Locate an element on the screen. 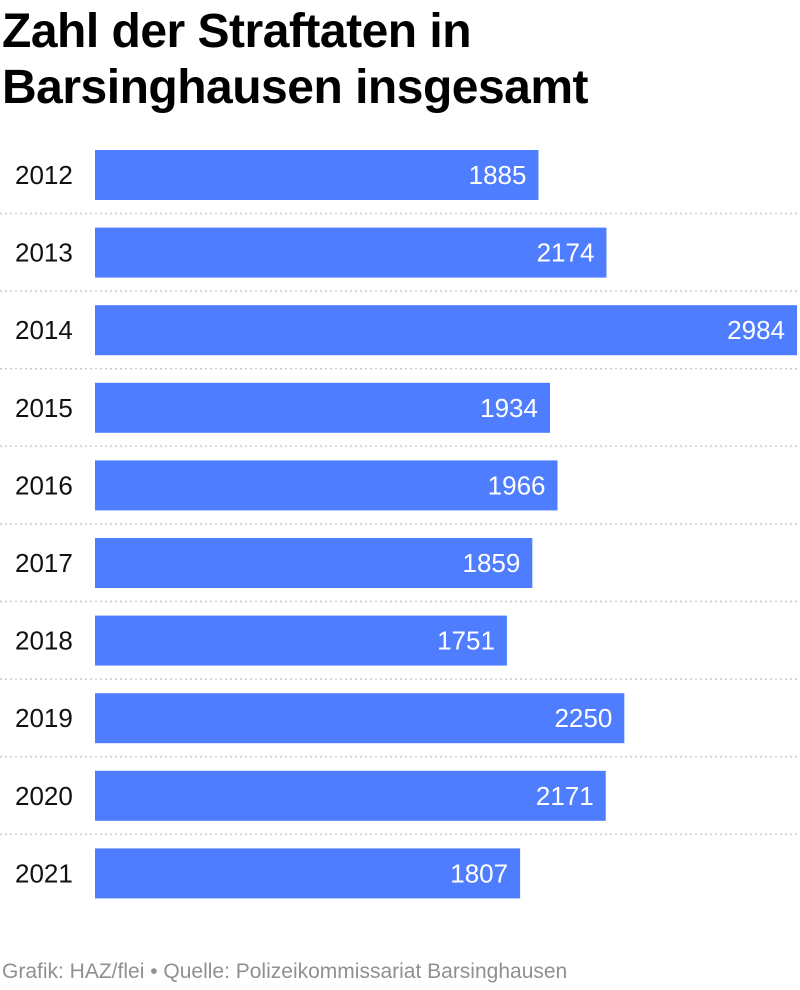 The height and width of the screenshot is (990, 800). category-label: 2021 is located at coordinates (44, 873).